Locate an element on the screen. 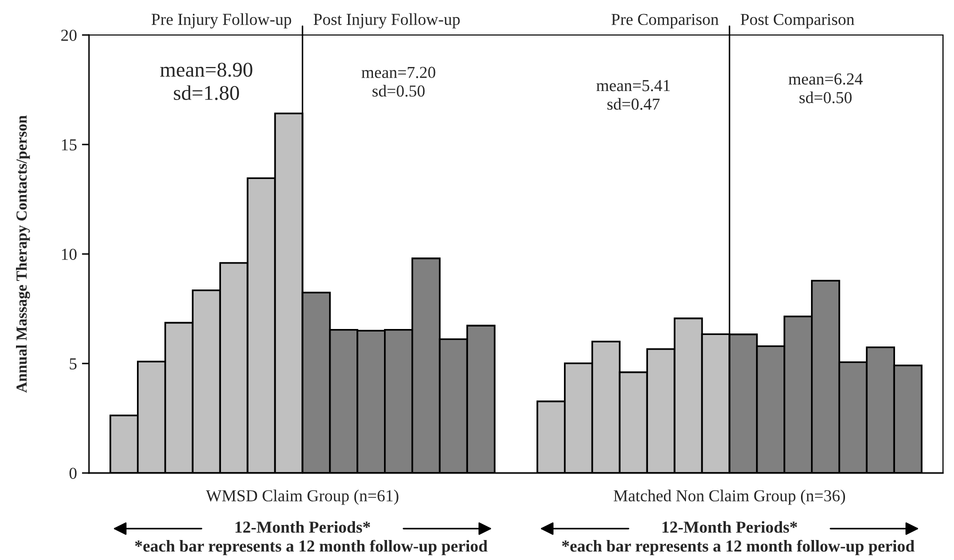 The image size is (954, 560). annotation: mean=8.90 sd=1.80 is located at coordinates (206, 81).